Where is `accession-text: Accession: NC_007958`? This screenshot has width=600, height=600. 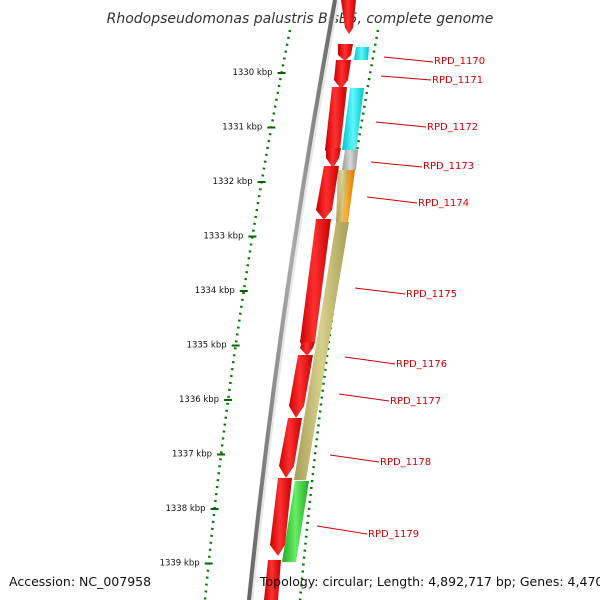 accession-text: Accession: NC_007958 is located at coordinates (80, 581).